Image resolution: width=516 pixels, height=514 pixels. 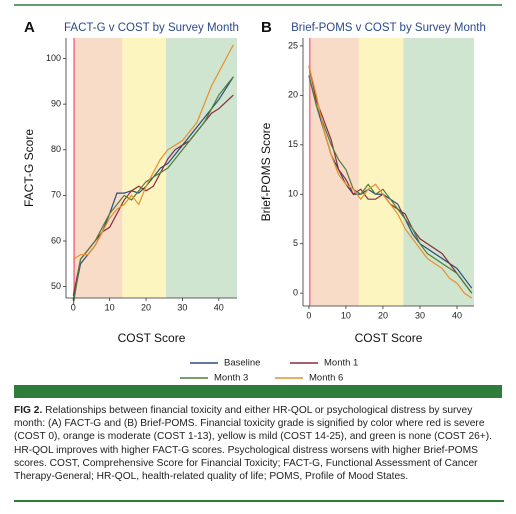 I want to click on y-tick-label: 5, so click(x=295, y=243).